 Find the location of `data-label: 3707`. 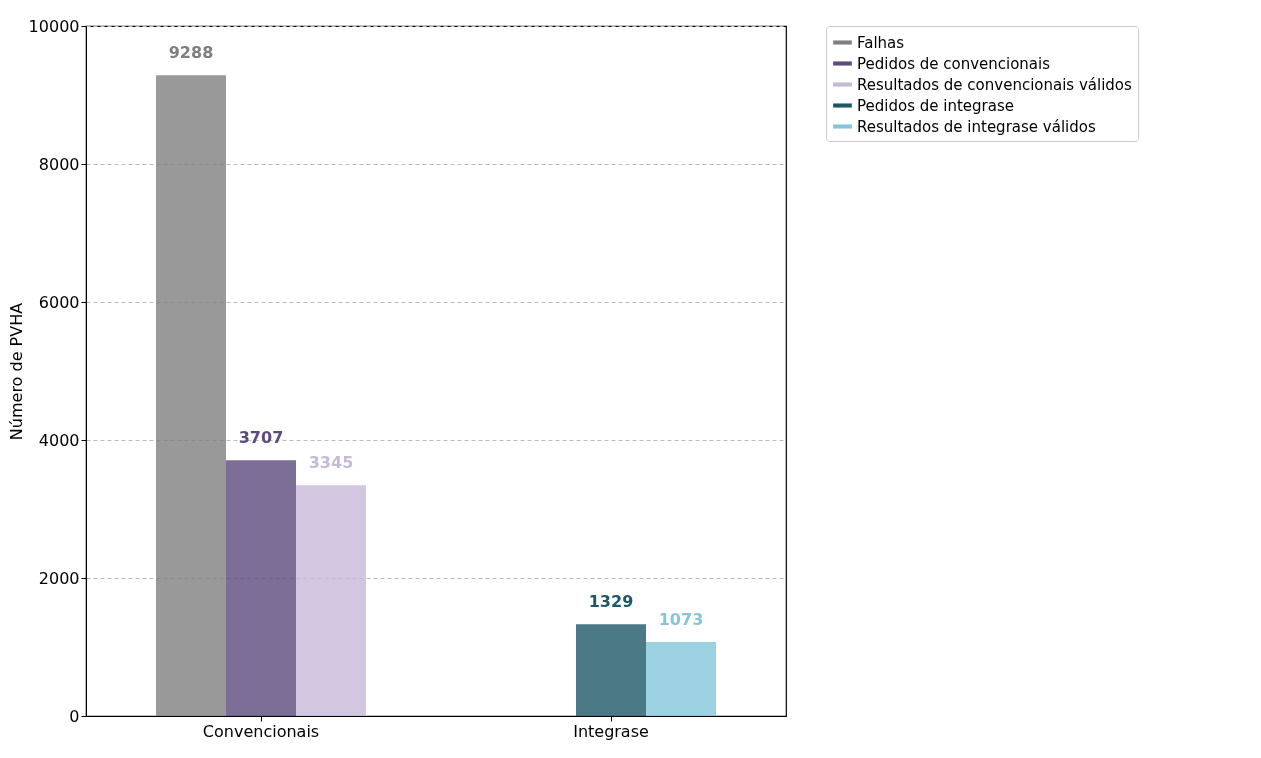

data-label: 3707 is located at coordinates (261, 438).